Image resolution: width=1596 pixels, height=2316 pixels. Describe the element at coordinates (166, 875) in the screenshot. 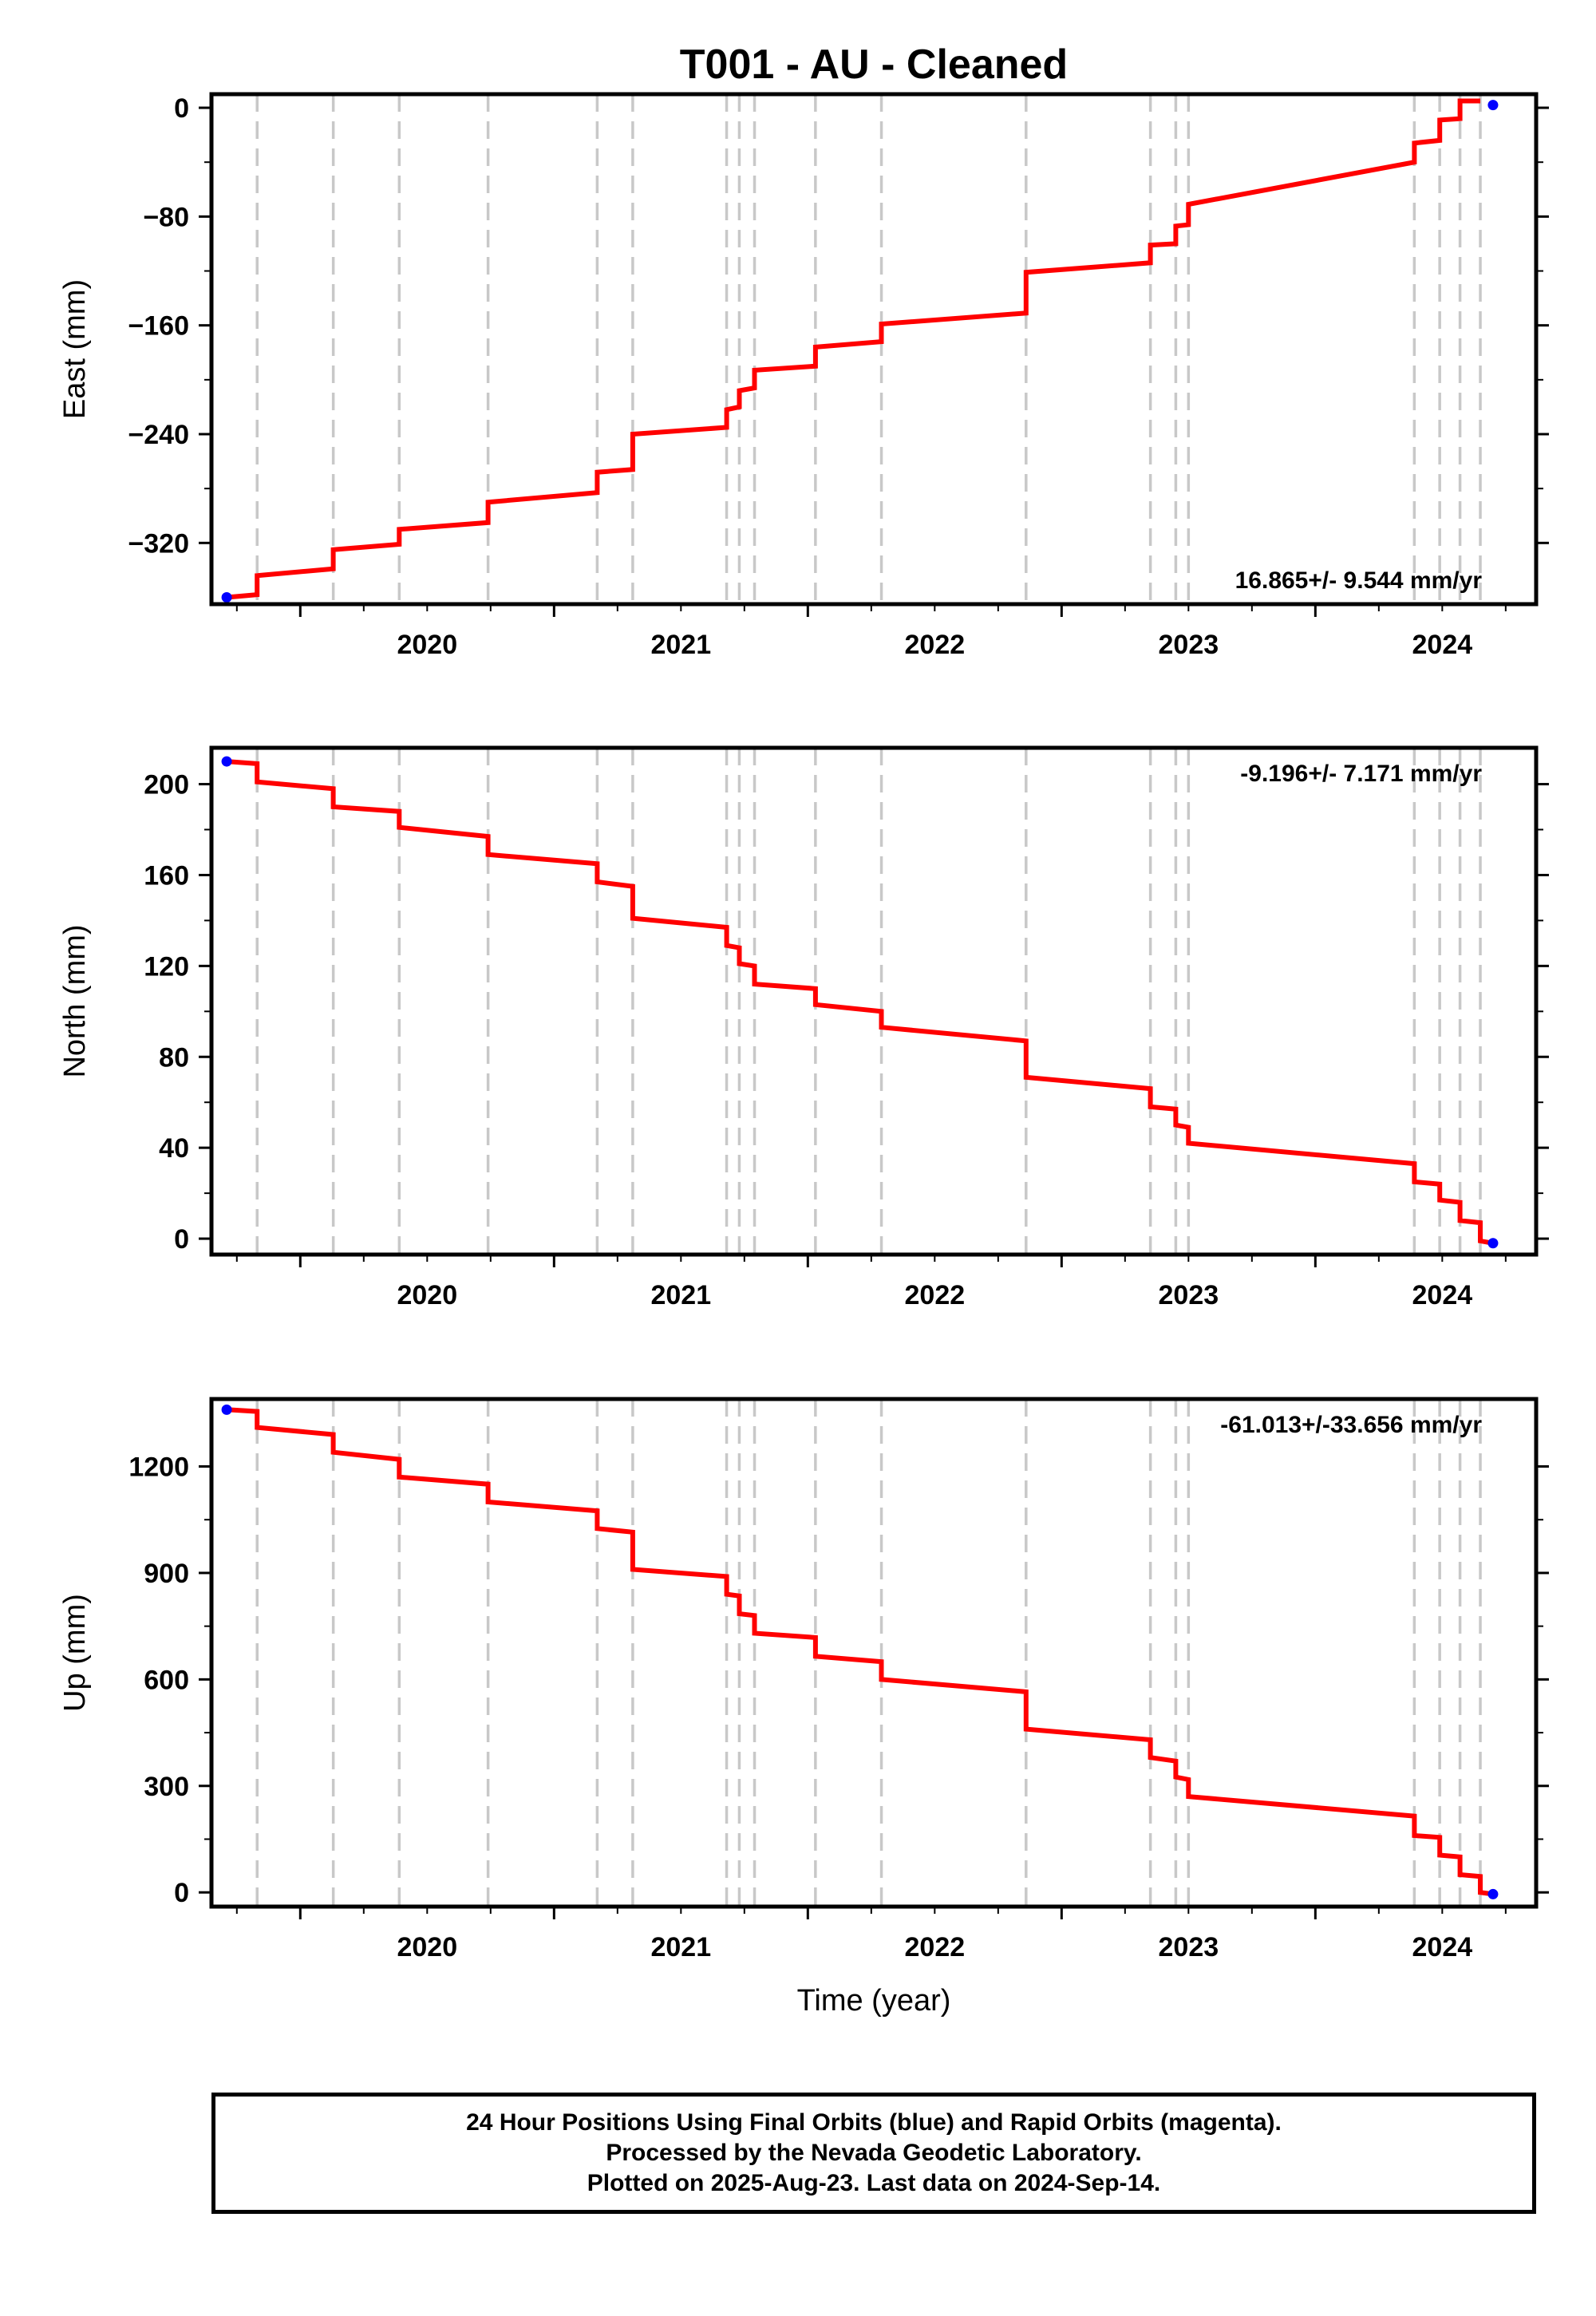

I see `y-tick-label: 160` at that location.